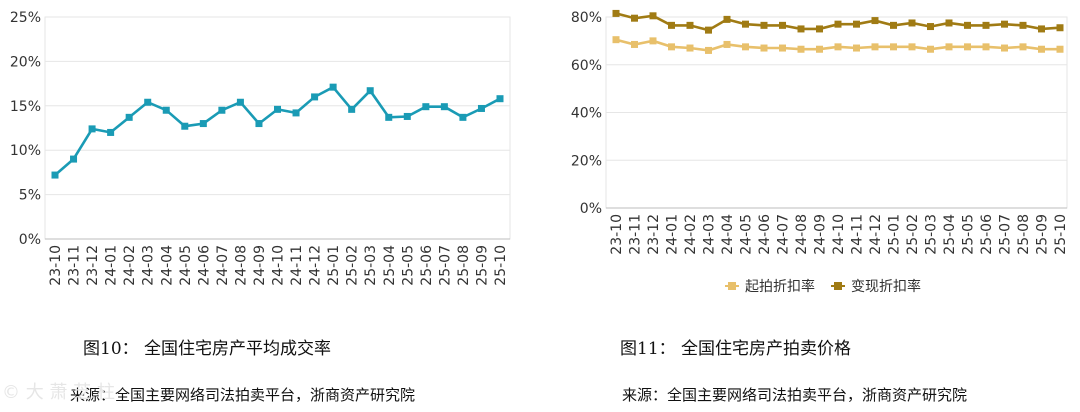 The image size is (1080, 412). What do you see at coordinates (427, 265) in the screenshot?
I see `x-tick-label: 25-06` at bounding box center [427, 265].